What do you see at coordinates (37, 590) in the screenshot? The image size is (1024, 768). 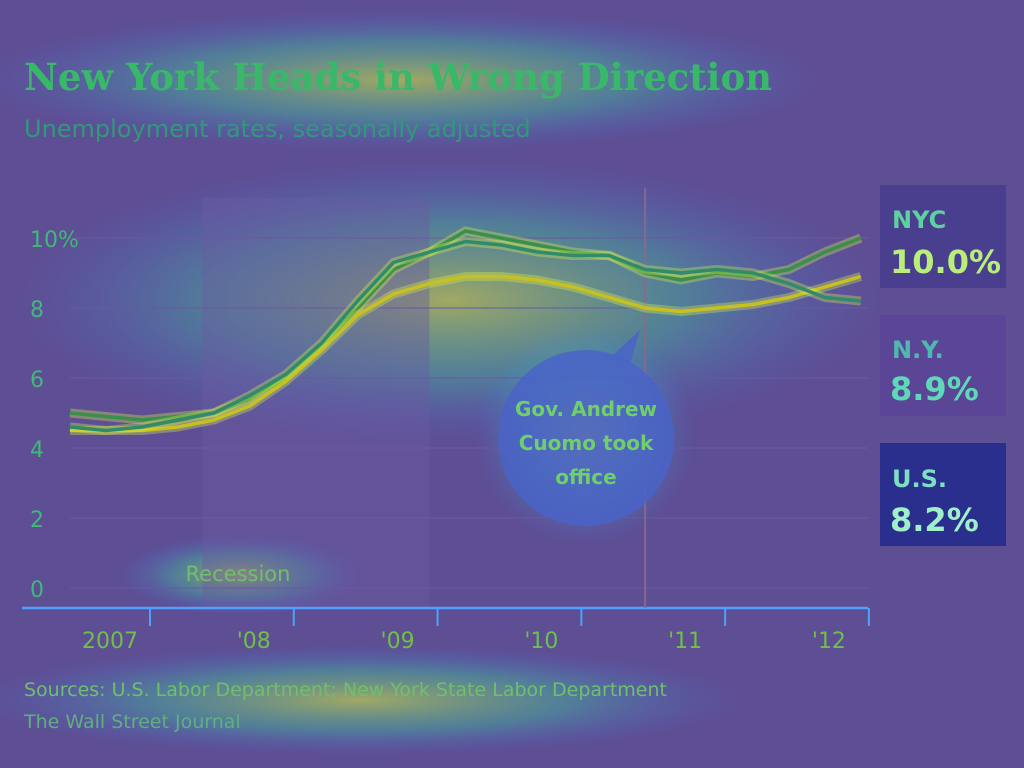 I see `y-tick-label: 0` at bounding box center [37, 590].